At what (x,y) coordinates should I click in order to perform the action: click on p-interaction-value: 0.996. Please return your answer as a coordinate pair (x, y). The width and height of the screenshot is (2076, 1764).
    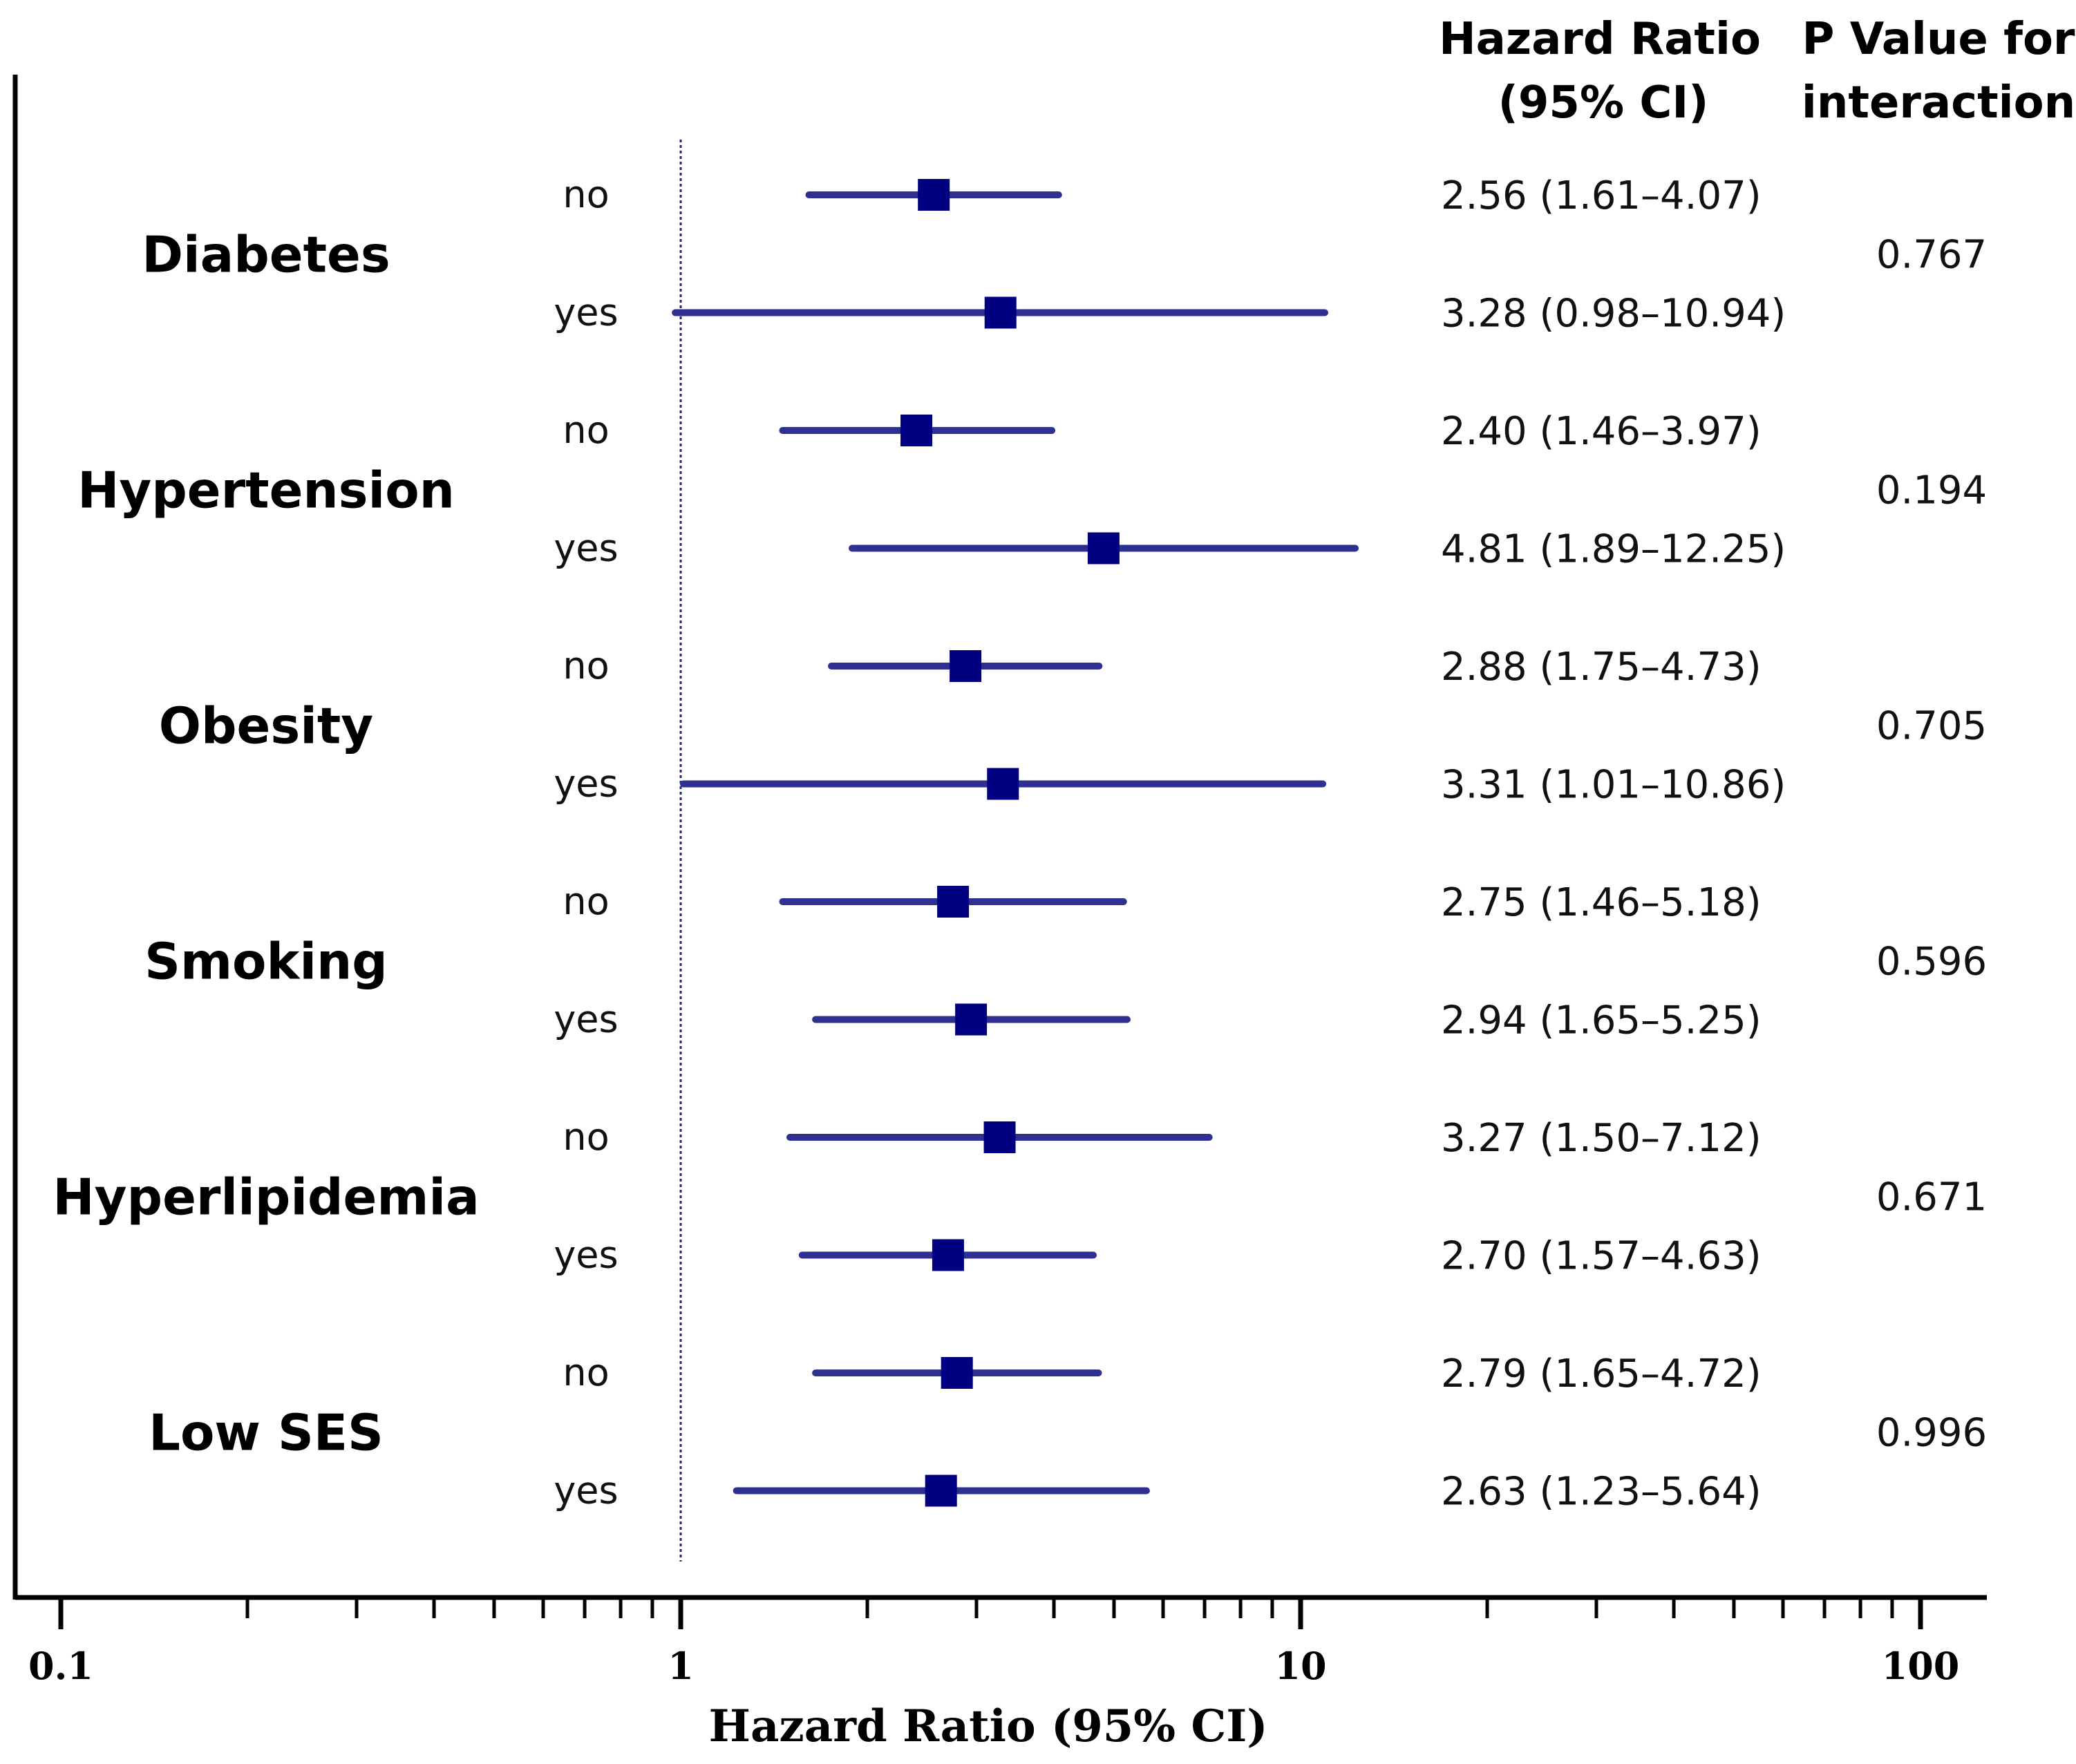
    Looking at the image, I should click on (1931, 1433).